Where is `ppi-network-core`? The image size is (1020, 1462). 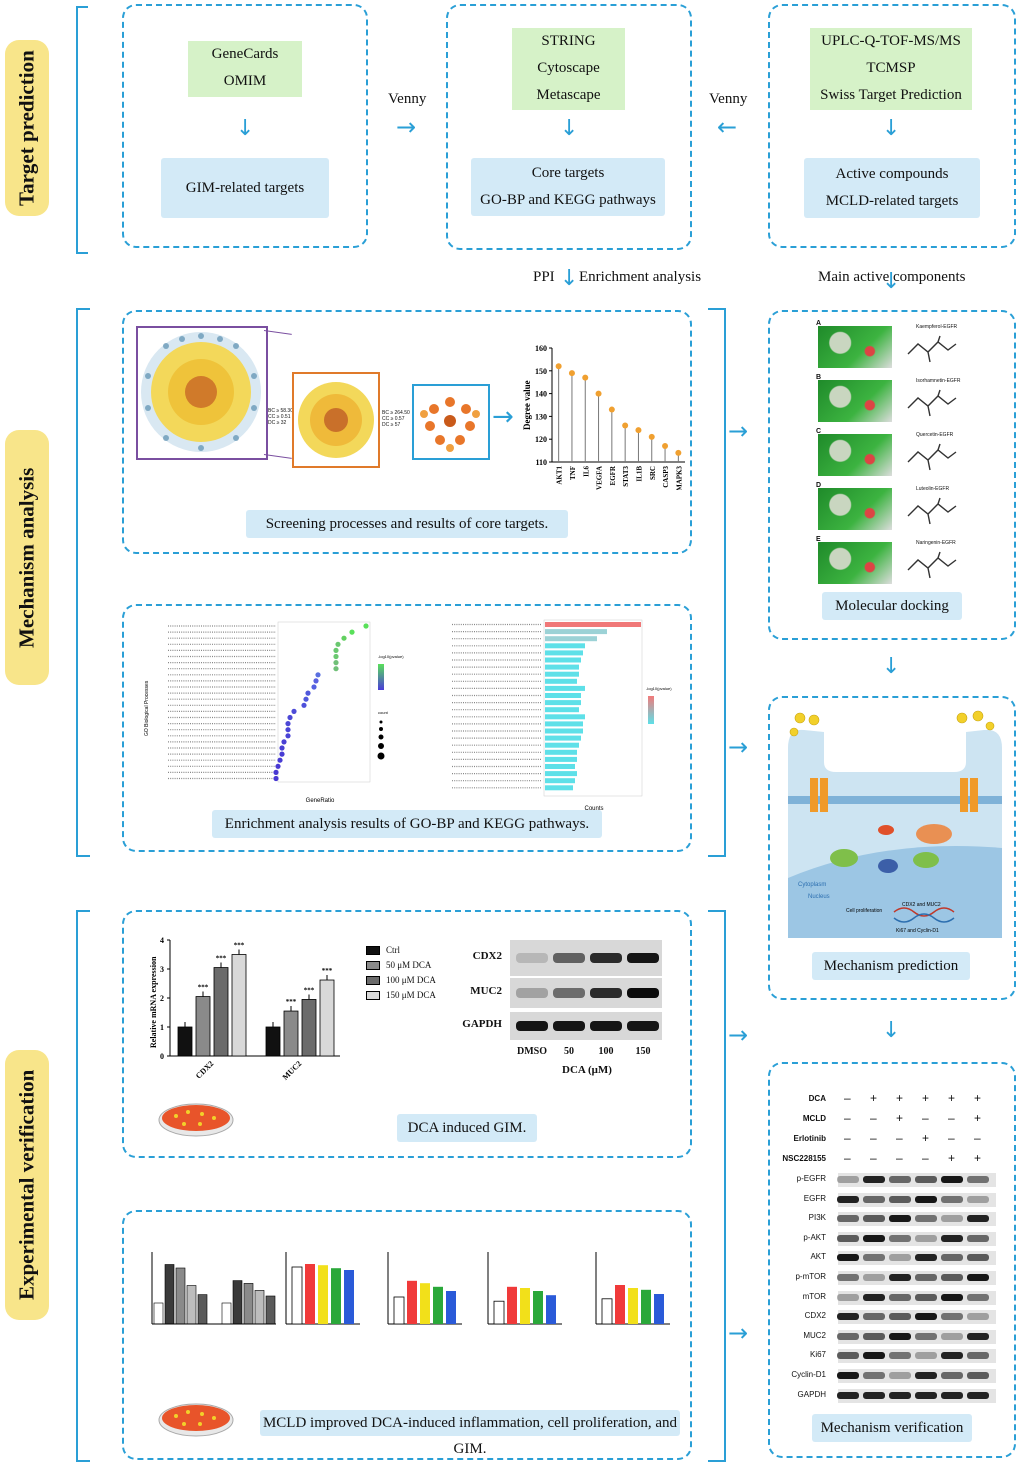
ppi-network-core is located at coordinates (450, 424).